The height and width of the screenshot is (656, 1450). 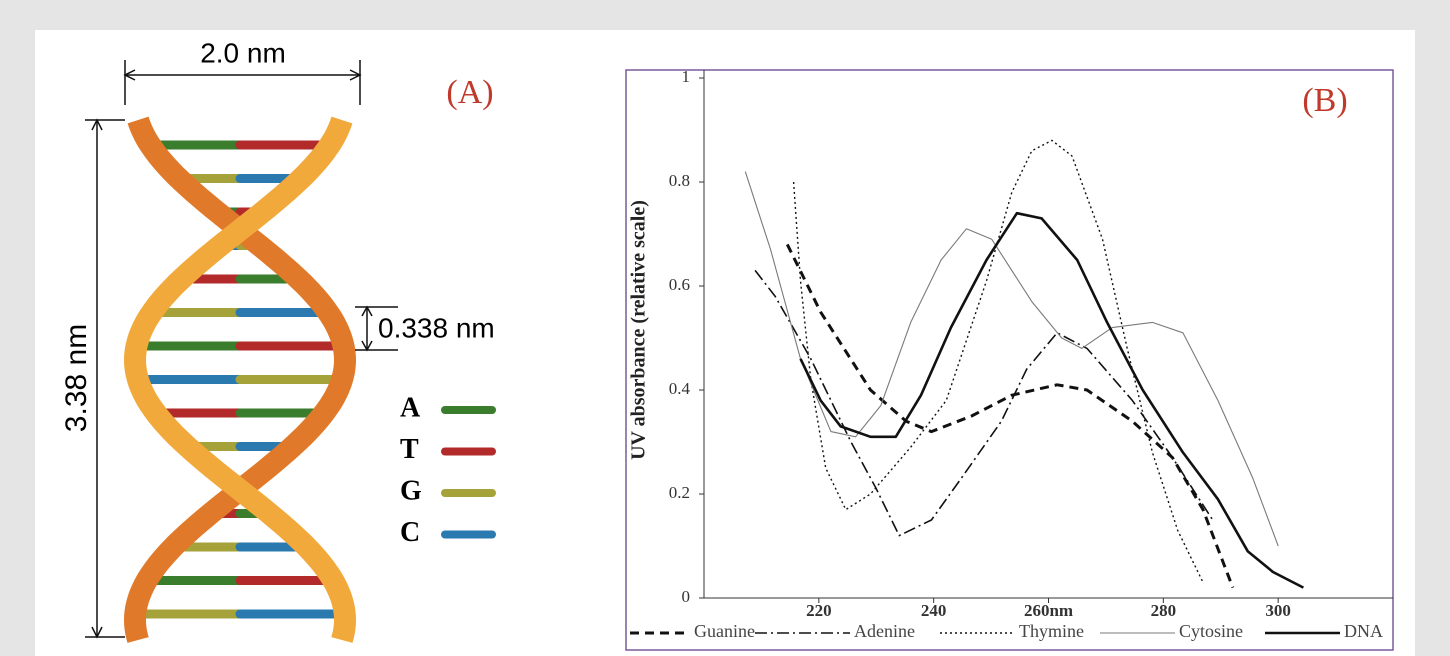 I want to click on panel-label: (B), so click(x=1324, y=100).